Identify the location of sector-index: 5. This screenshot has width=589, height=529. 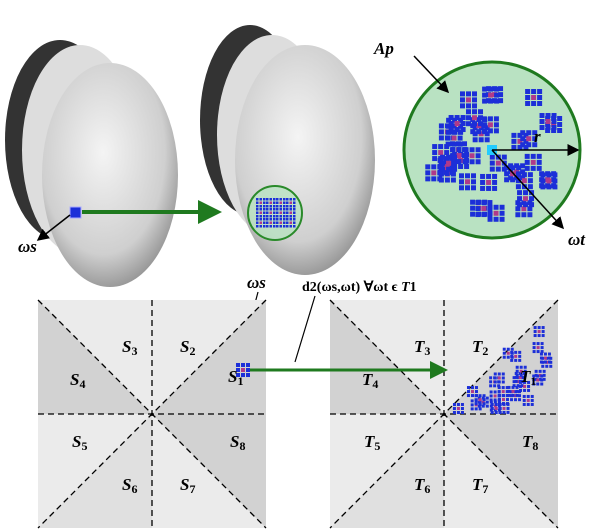
(84, 446).